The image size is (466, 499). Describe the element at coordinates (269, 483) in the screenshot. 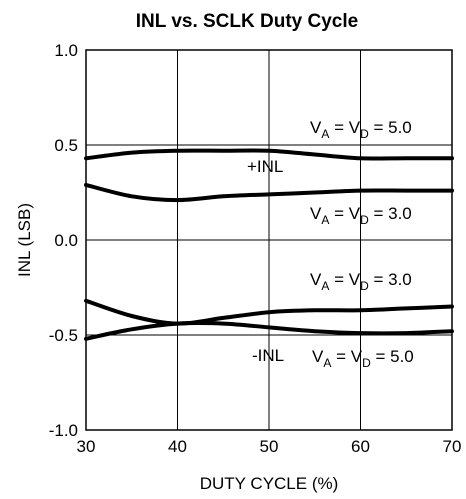

I see `x-axis-label: DUTY CYCLE (%)` at that location.